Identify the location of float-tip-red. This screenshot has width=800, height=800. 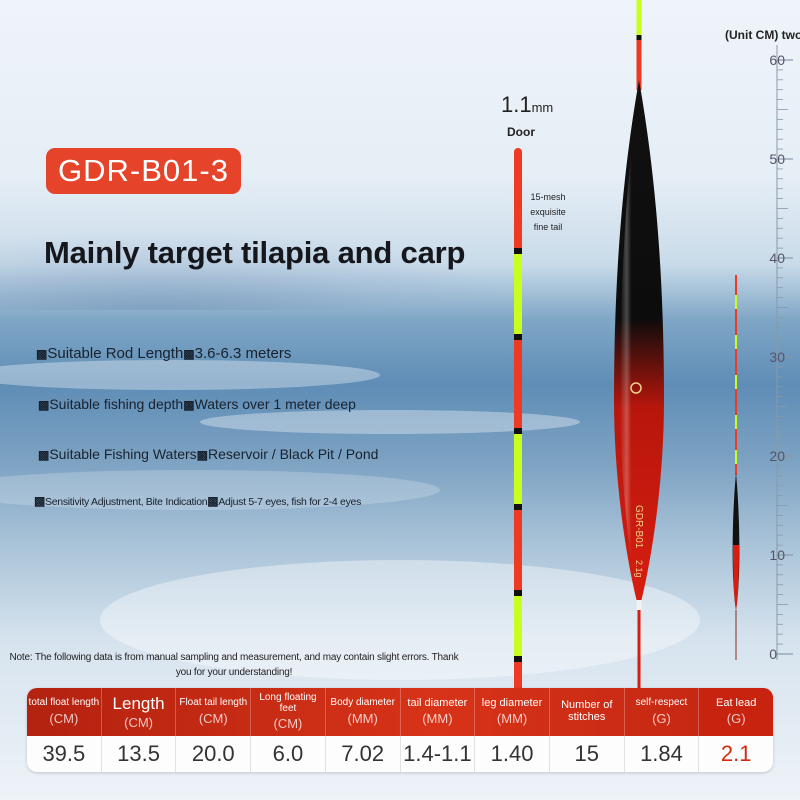
(639, 65).